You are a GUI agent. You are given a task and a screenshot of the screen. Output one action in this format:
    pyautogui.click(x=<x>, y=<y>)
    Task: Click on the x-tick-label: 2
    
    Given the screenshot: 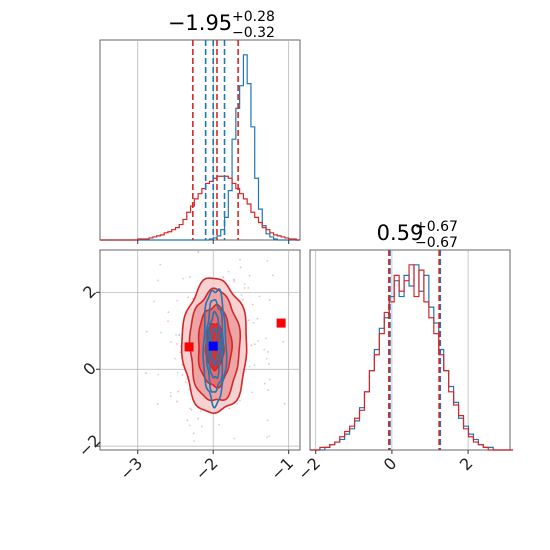 What is the action you would take?
    pyautogui.click(x=466, y=464)
    